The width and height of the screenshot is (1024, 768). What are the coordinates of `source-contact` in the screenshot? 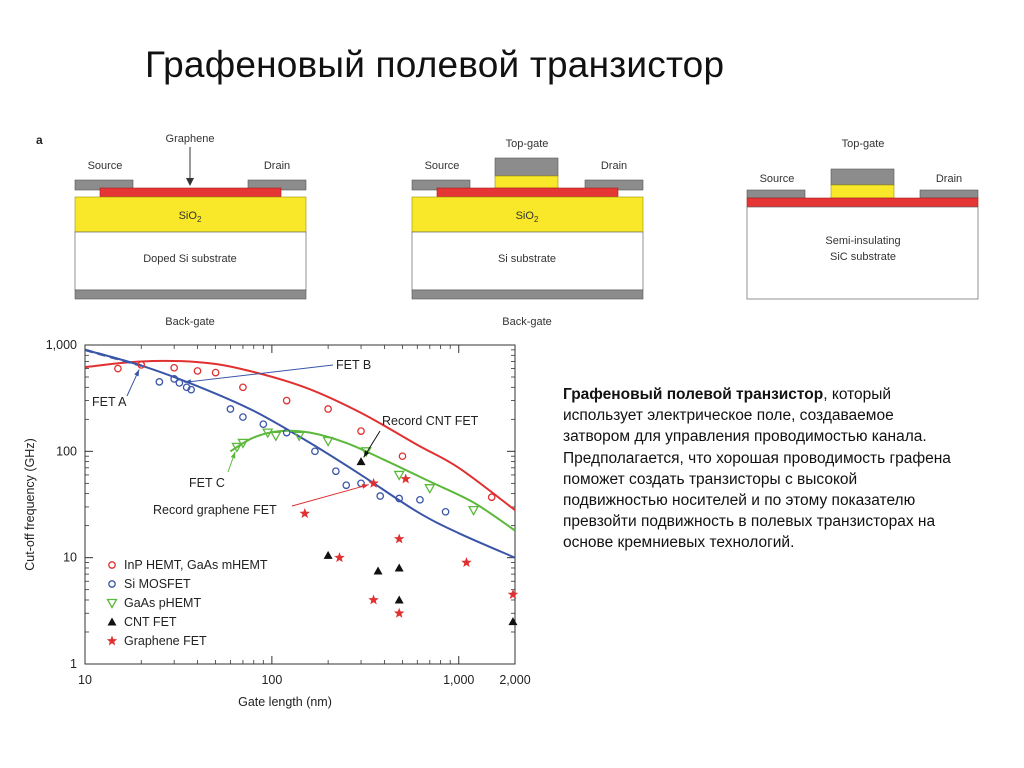 It's located at (776, 194).